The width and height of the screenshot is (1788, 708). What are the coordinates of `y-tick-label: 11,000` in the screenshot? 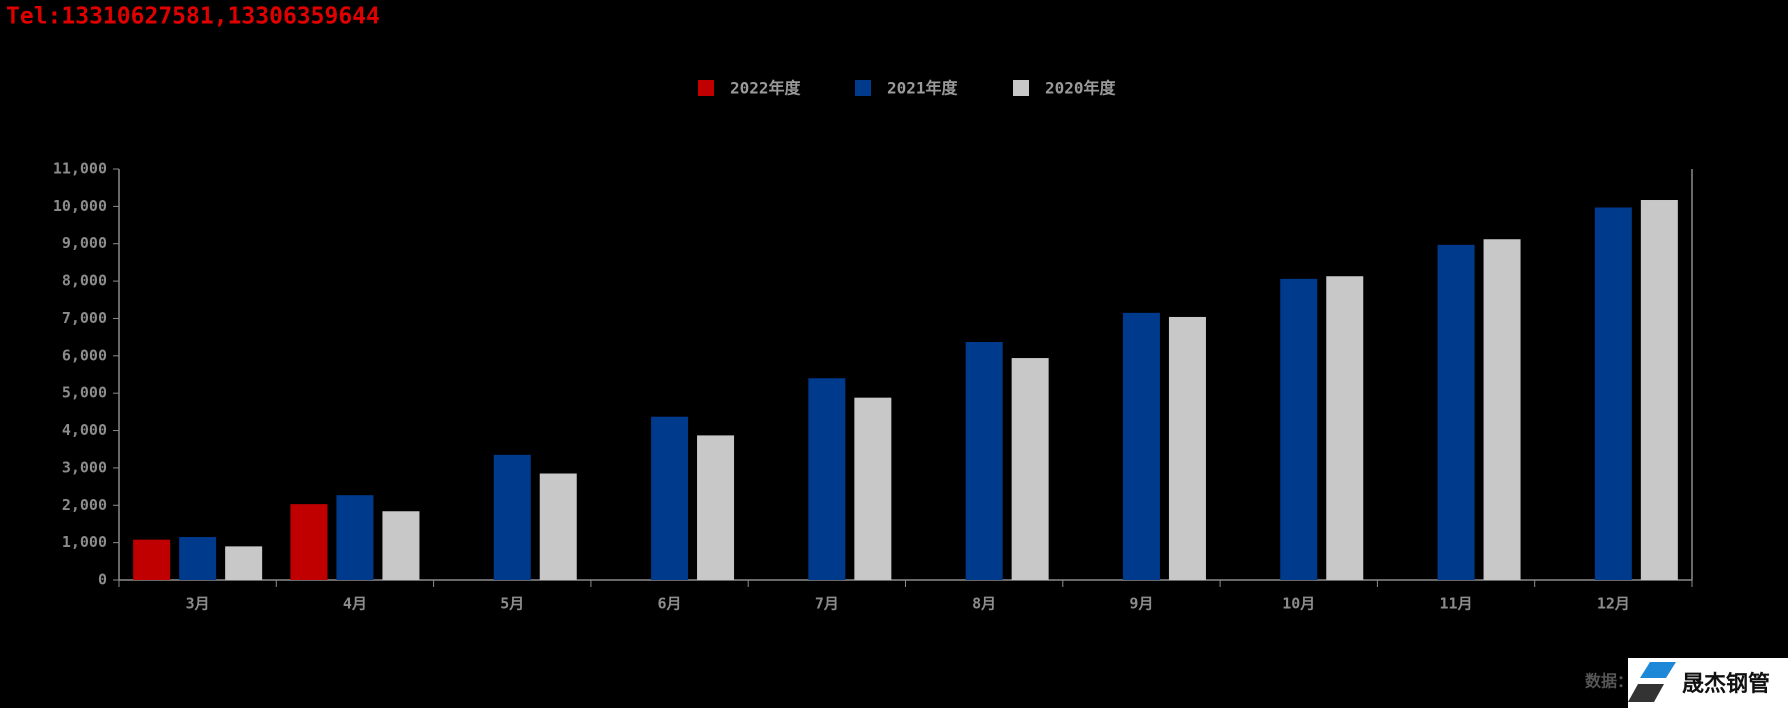 It's located at (80, 169).